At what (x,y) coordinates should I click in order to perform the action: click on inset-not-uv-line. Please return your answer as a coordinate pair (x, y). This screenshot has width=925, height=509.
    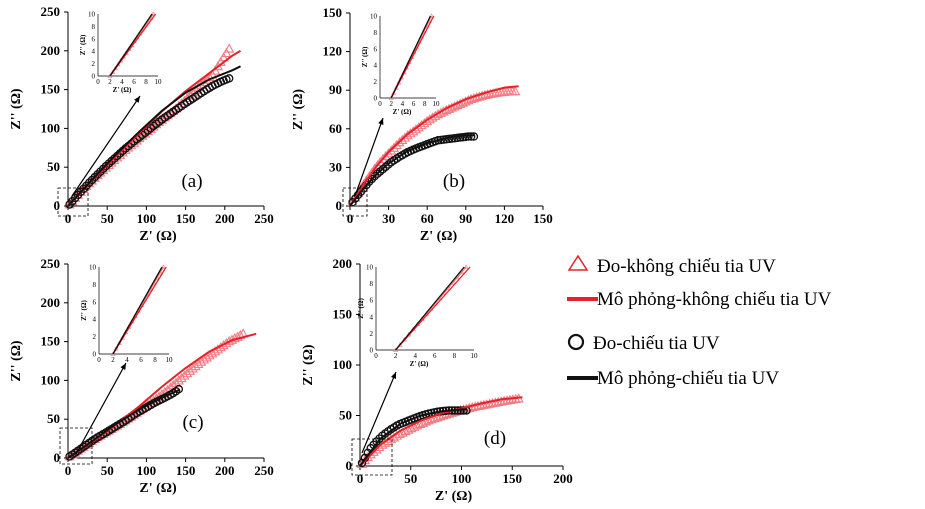
    Looking at the image, I should click on (433, 308).